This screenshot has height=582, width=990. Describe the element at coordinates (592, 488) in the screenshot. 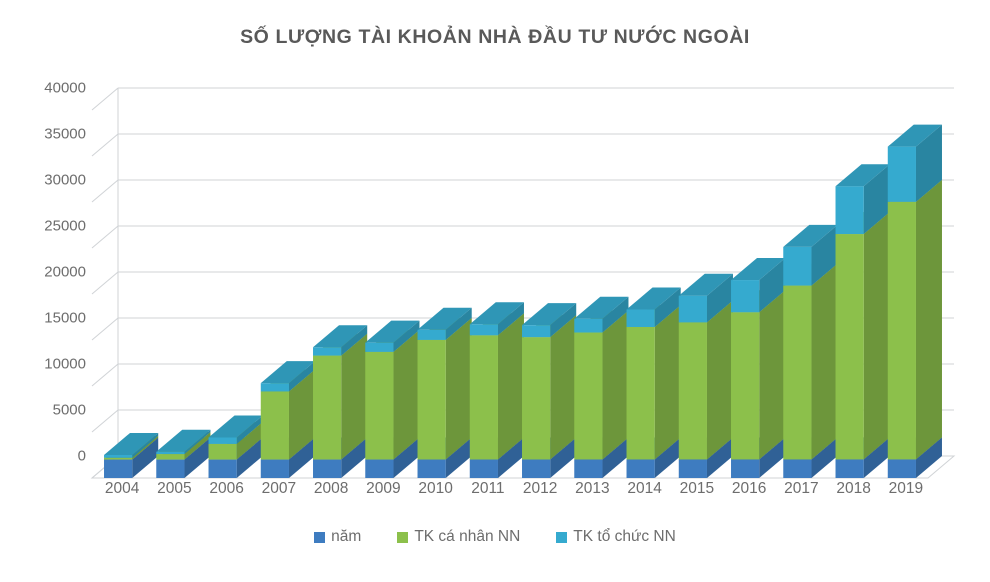

I see `x-axis-tick-label: 2013` at that location.